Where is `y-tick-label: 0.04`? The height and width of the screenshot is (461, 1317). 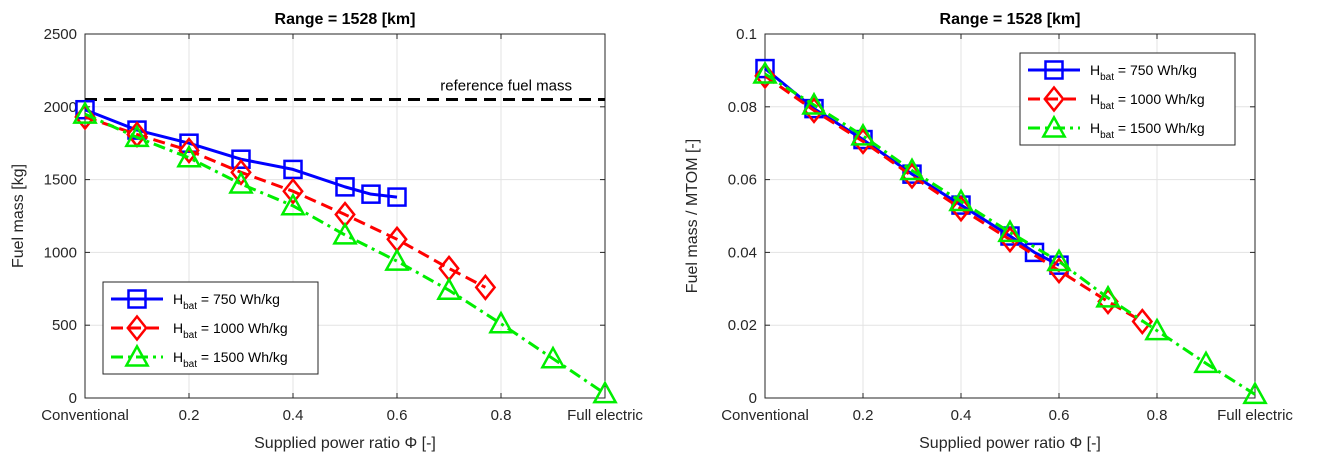 y-tick-label: 0.04 is located at coordinates (742, 252).